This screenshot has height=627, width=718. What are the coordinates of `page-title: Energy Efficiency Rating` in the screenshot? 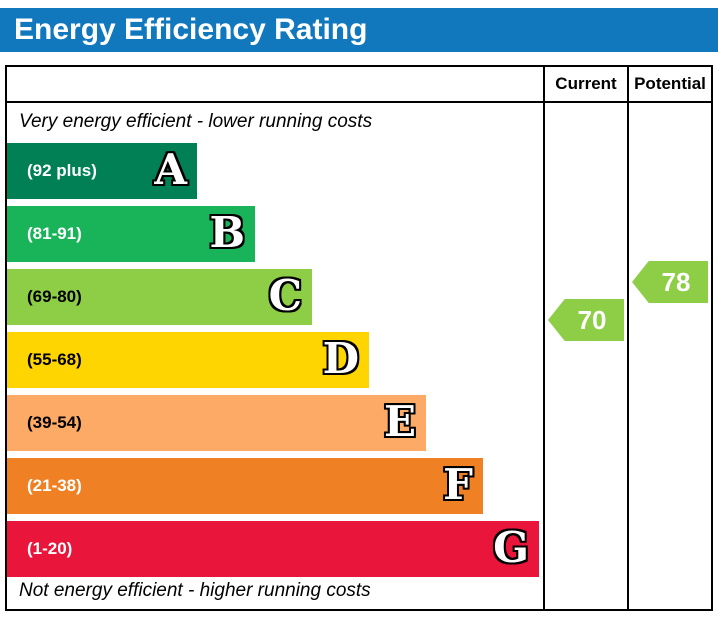 It's located at (191, 29).